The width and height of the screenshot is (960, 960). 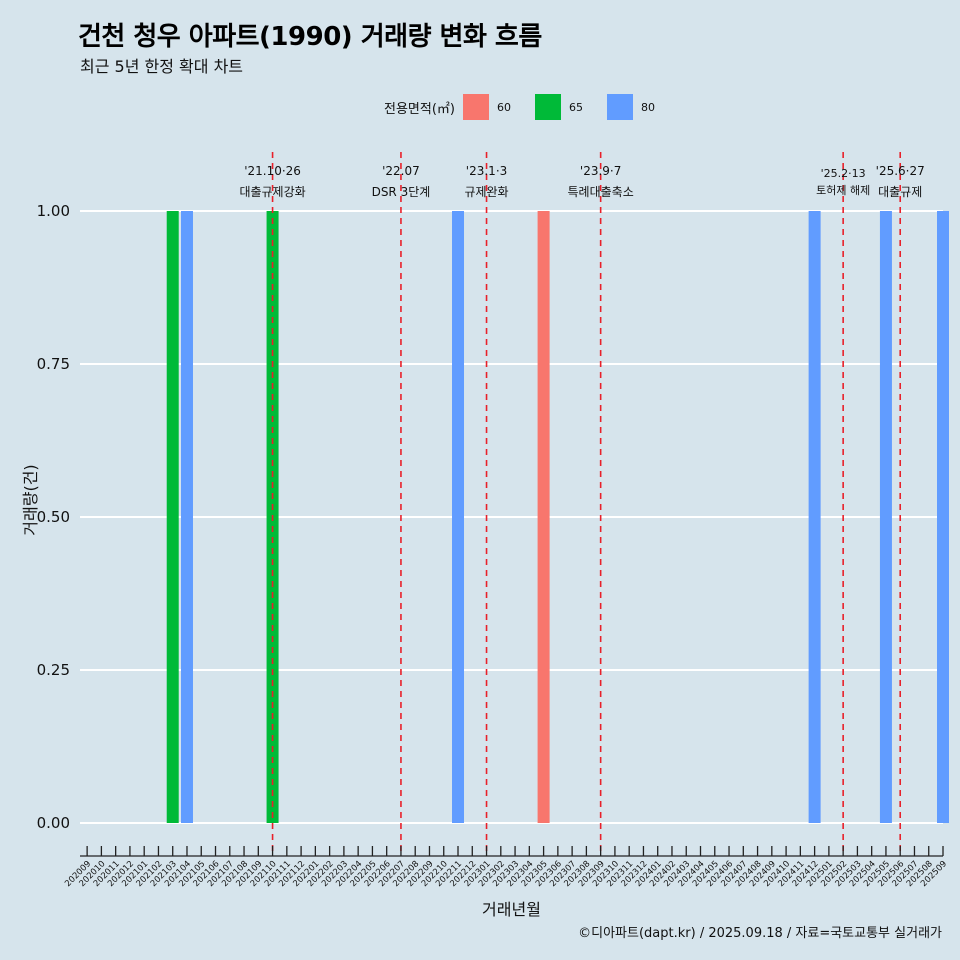 What do you see at coordinates (900, 192) in the screenshot?
I see `event-desc-label: 대출규제` at bounding box center [900, 192].